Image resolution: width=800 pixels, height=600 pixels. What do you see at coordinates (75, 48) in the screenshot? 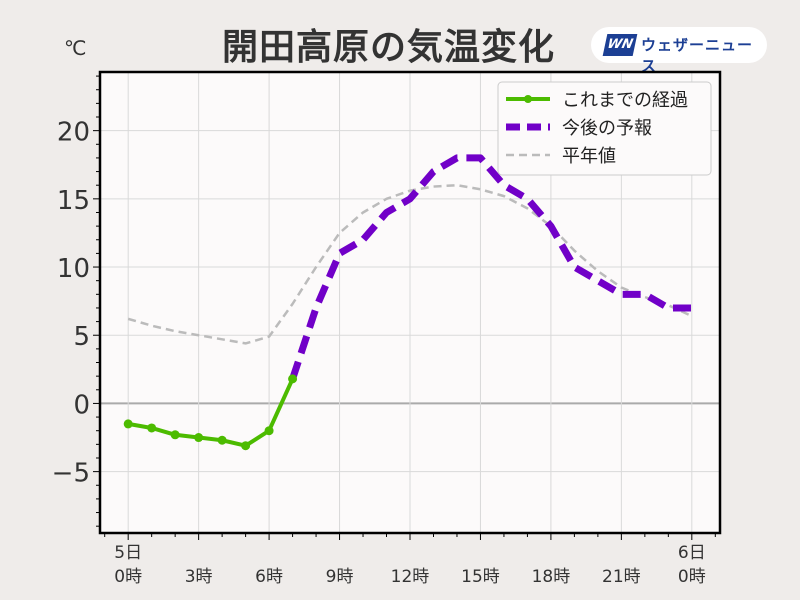
I see `y-axis-unit: ℃` at bounding box center [75, 48].